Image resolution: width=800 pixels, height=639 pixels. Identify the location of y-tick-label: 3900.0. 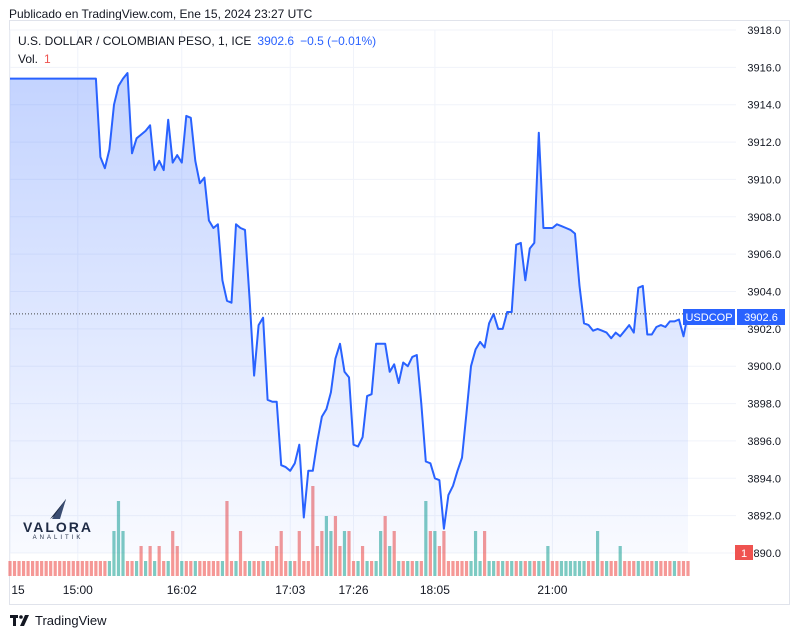
(764, 367).